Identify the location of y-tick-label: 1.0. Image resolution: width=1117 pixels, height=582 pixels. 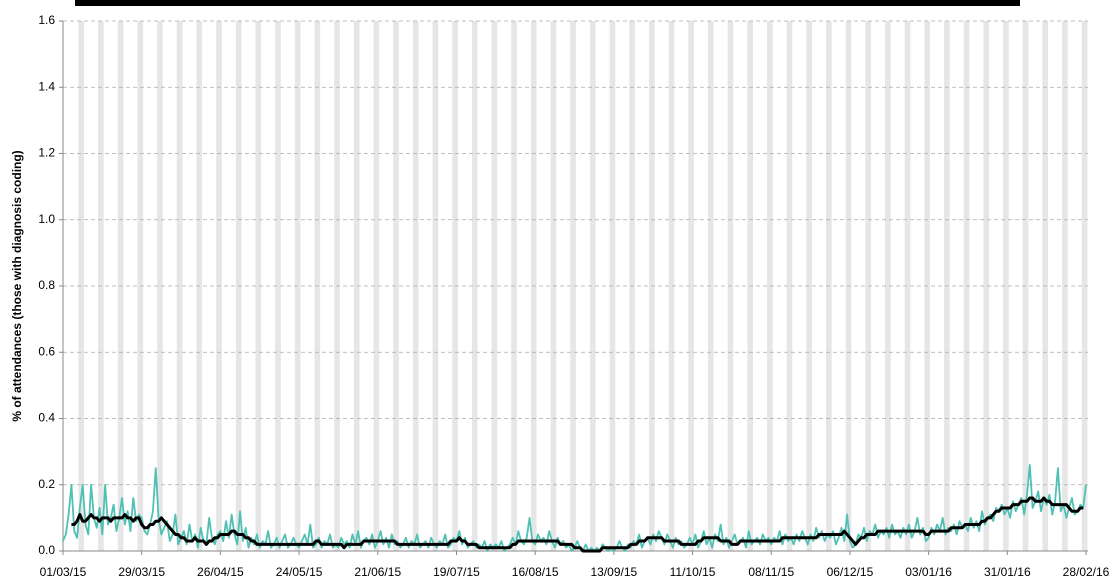
(46, 219).